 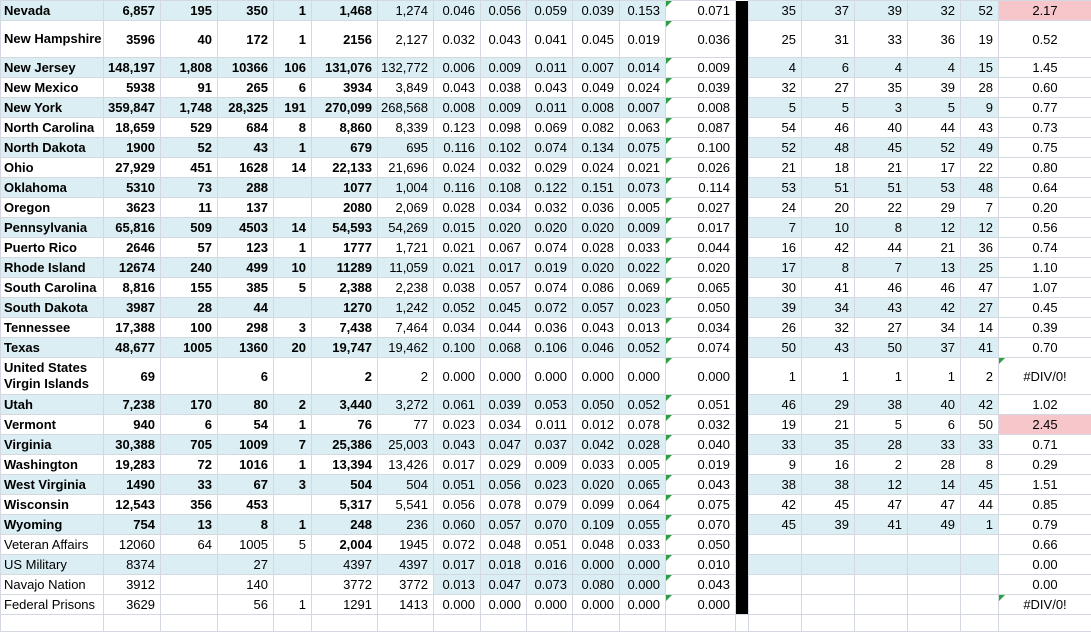 I want to click on data-cell: 0.045, so click(x=503, y=307).